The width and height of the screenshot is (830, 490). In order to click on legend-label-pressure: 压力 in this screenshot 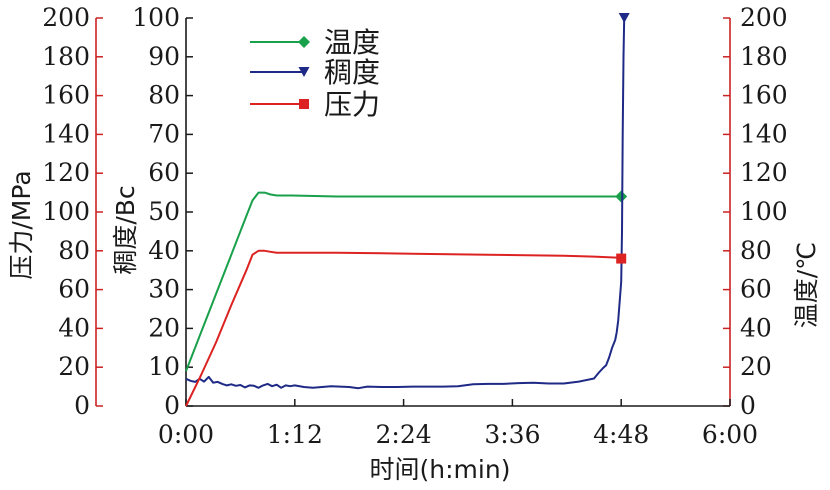, I will do `click(352, 104)`.